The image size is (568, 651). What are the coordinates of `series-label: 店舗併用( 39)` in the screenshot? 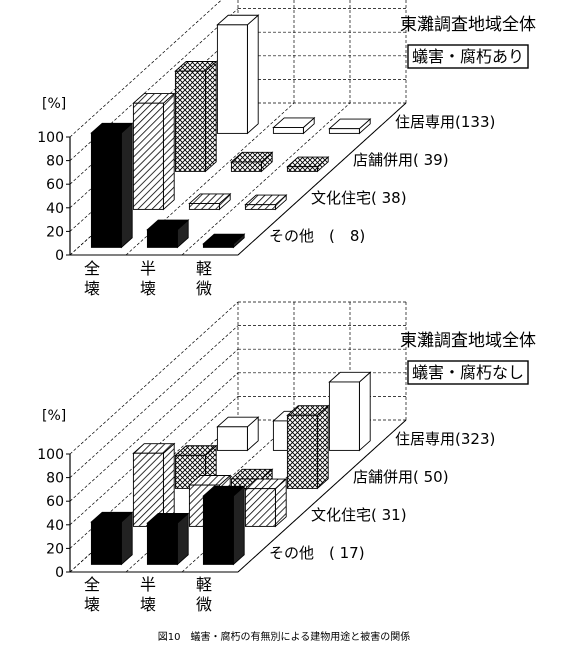 It's located at (401, 160).